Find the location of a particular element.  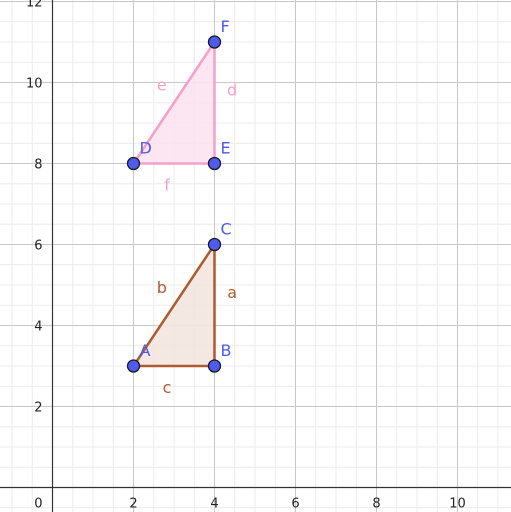

x-tick-label: 4 is located at coordinates (214, 504).